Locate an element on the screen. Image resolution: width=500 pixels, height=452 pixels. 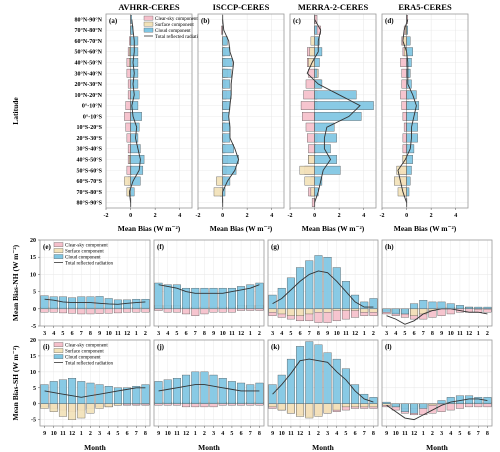
latitude-label: 0°-10°S is located at coordinates (93, 116).